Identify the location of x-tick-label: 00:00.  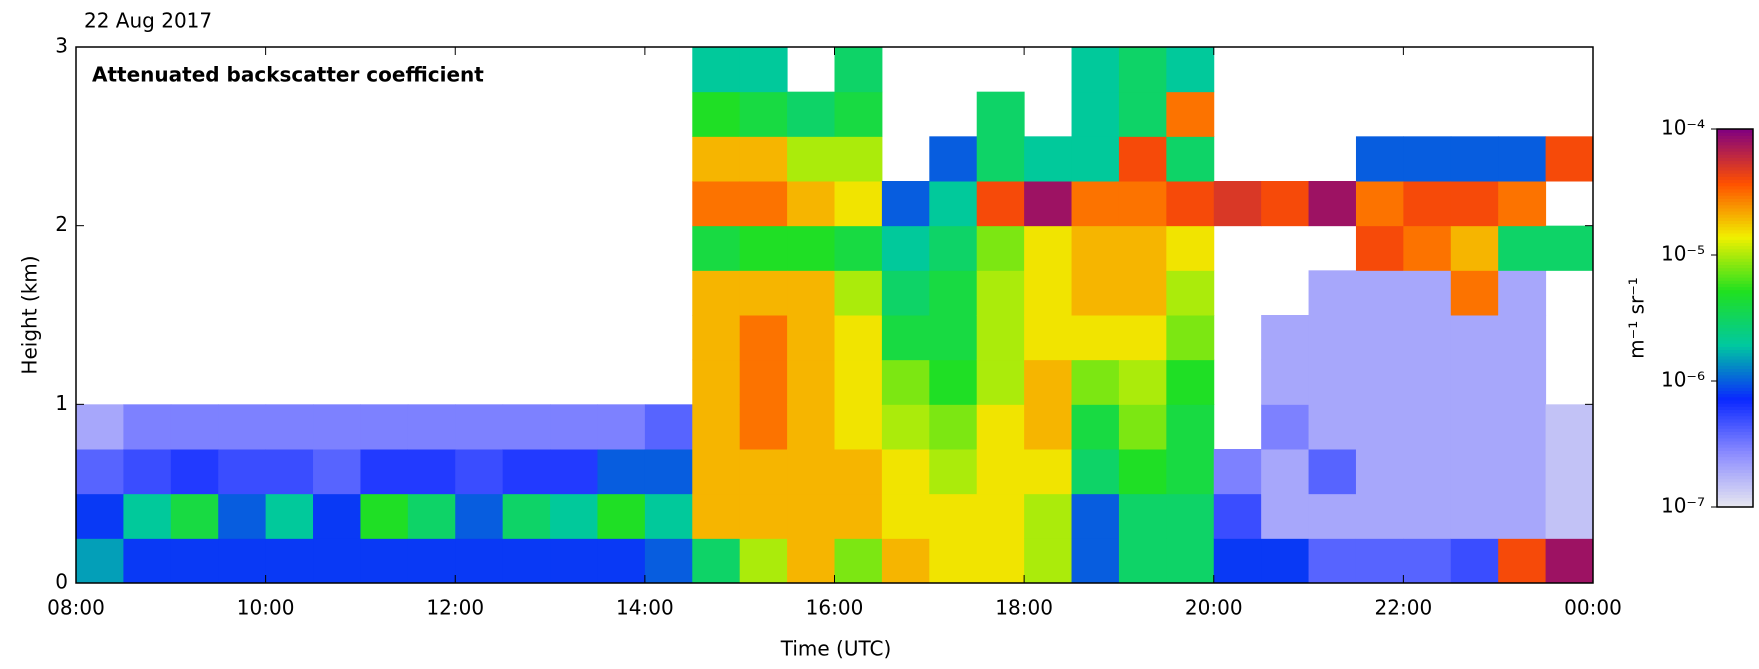
(1593, 608).